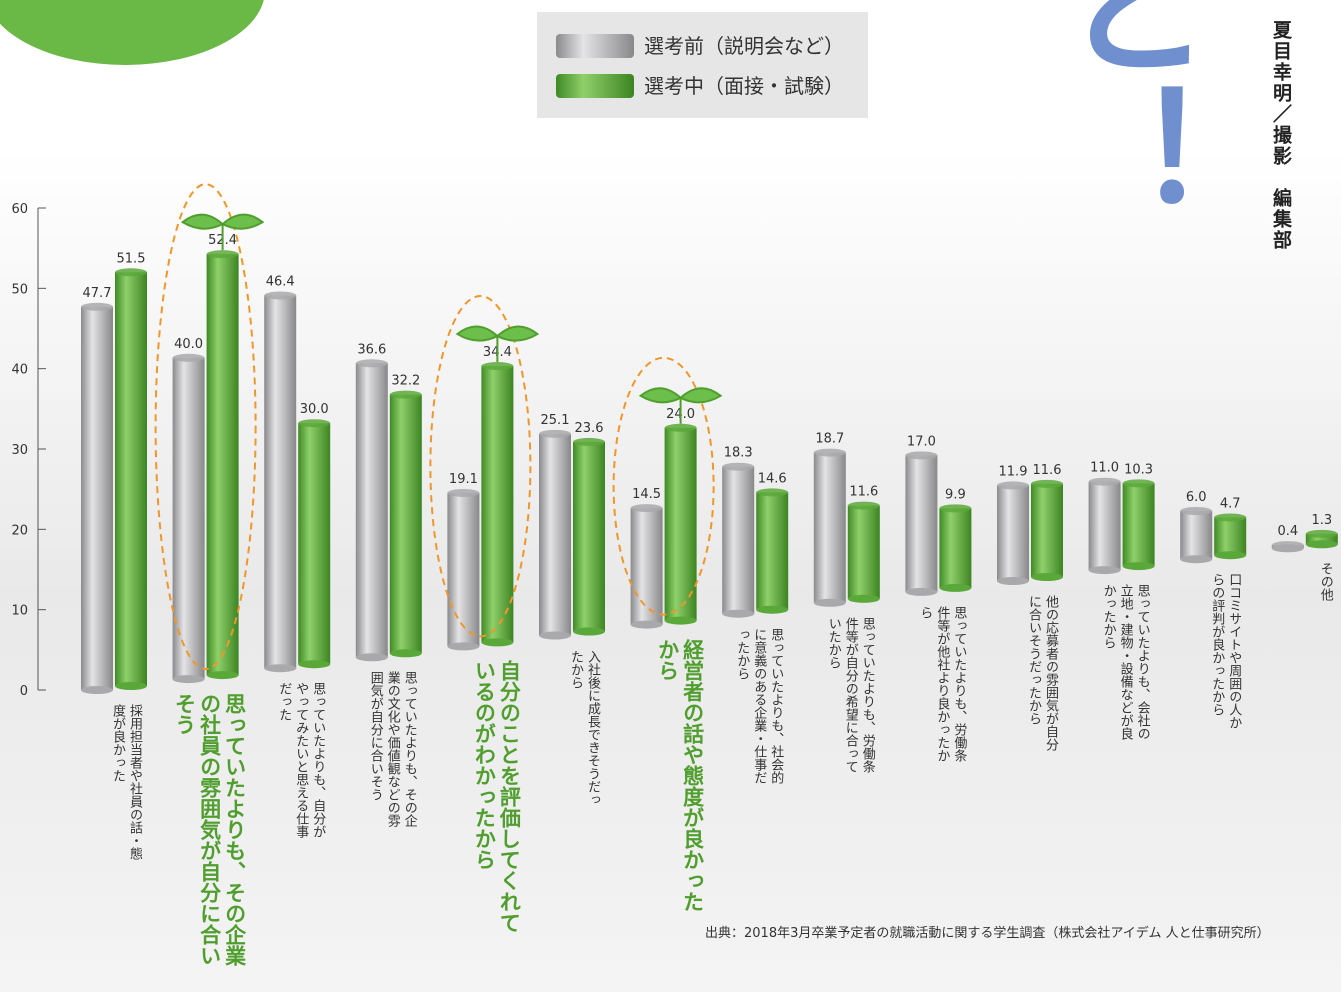 This screenshot has height=992, width=1341. I want to click on legend-label: 選考中（面接・試験）, so click(744, 86).